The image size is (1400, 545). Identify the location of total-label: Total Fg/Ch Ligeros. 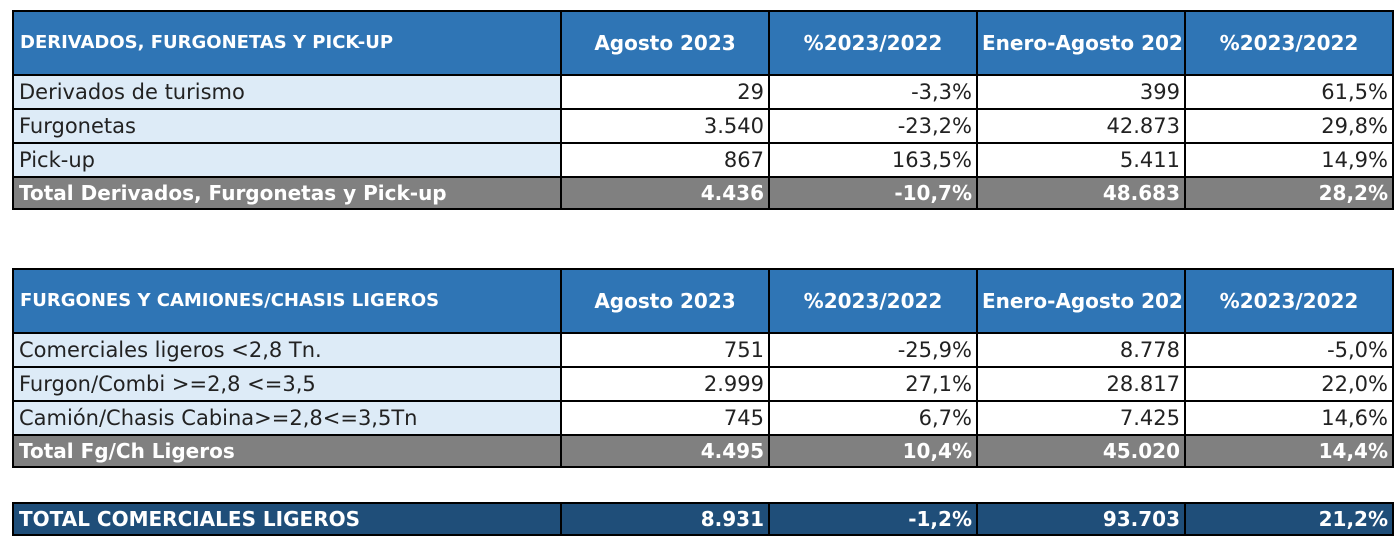
(287, 451).